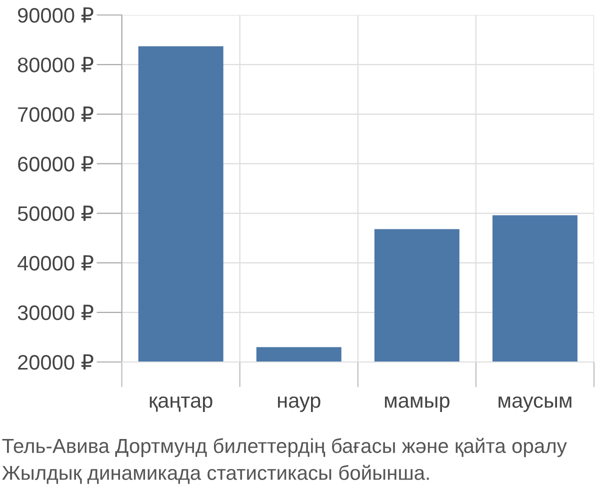 Image resolution: width=600 pixels, height=500 pixels. Describe the element at coordinates (56, 214) in the screenshot. I see `y-tick-label: 50000 ₽` at that location.